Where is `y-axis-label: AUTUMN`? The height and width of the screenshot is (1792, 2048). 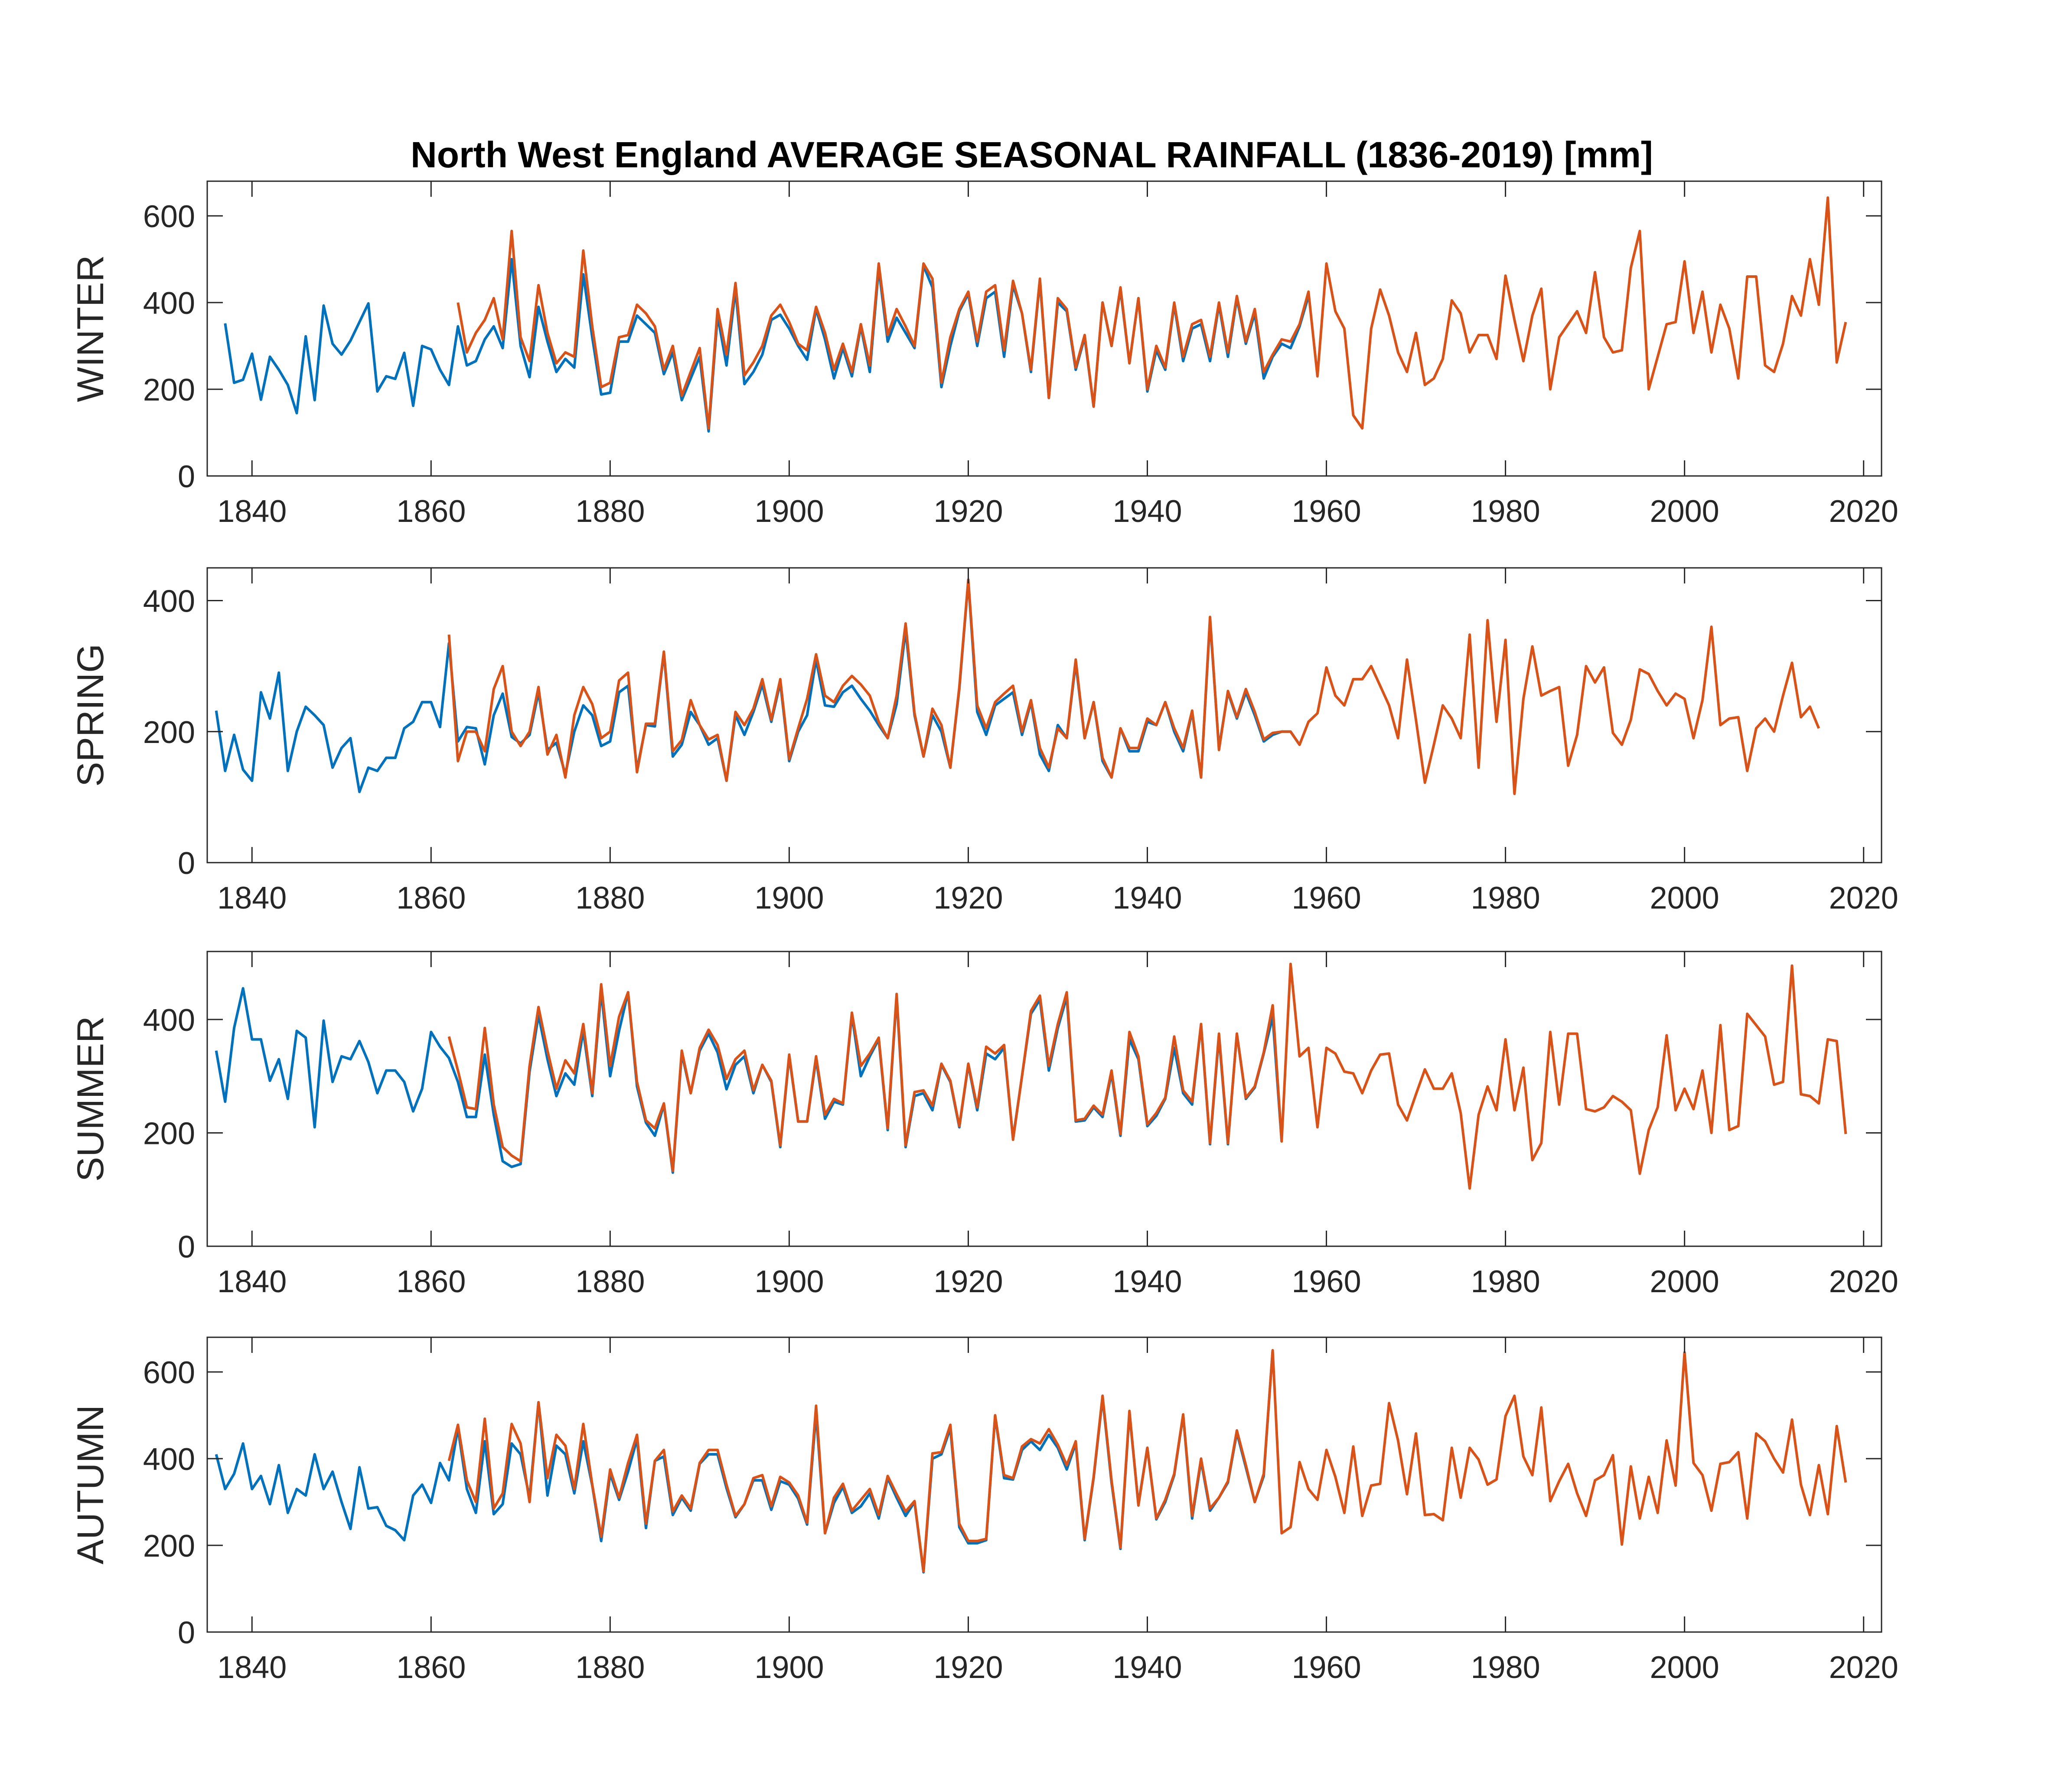
y-axis-label: AUTUMN is located at coordinates (90, 1484).